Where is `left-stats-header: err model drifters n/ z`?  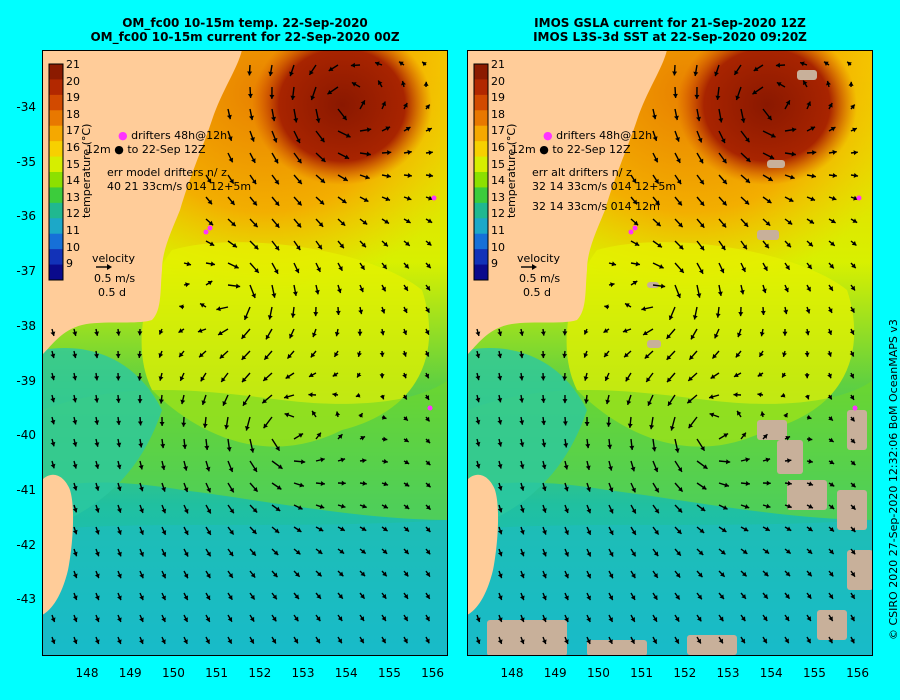
left-stats-header: err model drifters n/ z is located at coordinates (167, 172).